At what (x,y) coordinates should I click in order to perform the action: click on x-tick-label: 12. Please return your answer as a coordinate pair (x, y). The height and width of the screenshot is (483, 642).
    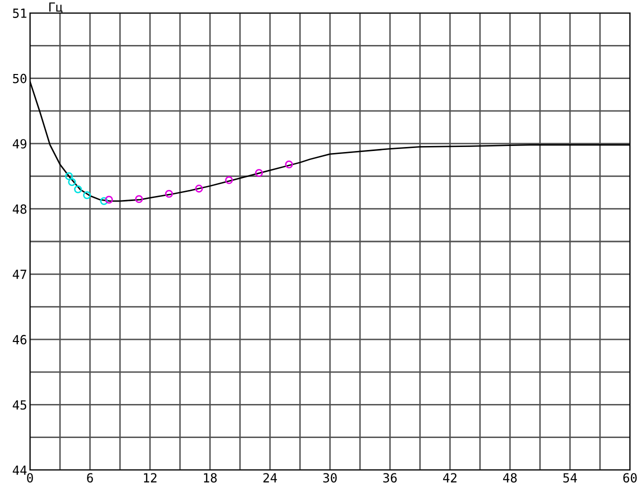
    Looking at the image, I should click on (150, 477).